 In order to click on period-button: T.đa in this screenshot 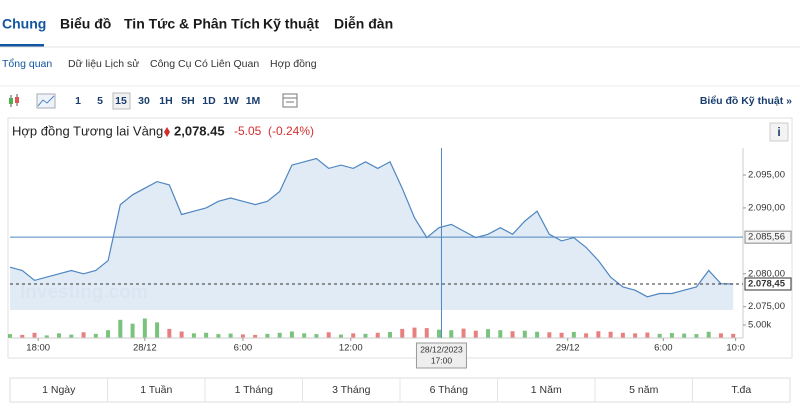, I will do `click(741, 390)`.